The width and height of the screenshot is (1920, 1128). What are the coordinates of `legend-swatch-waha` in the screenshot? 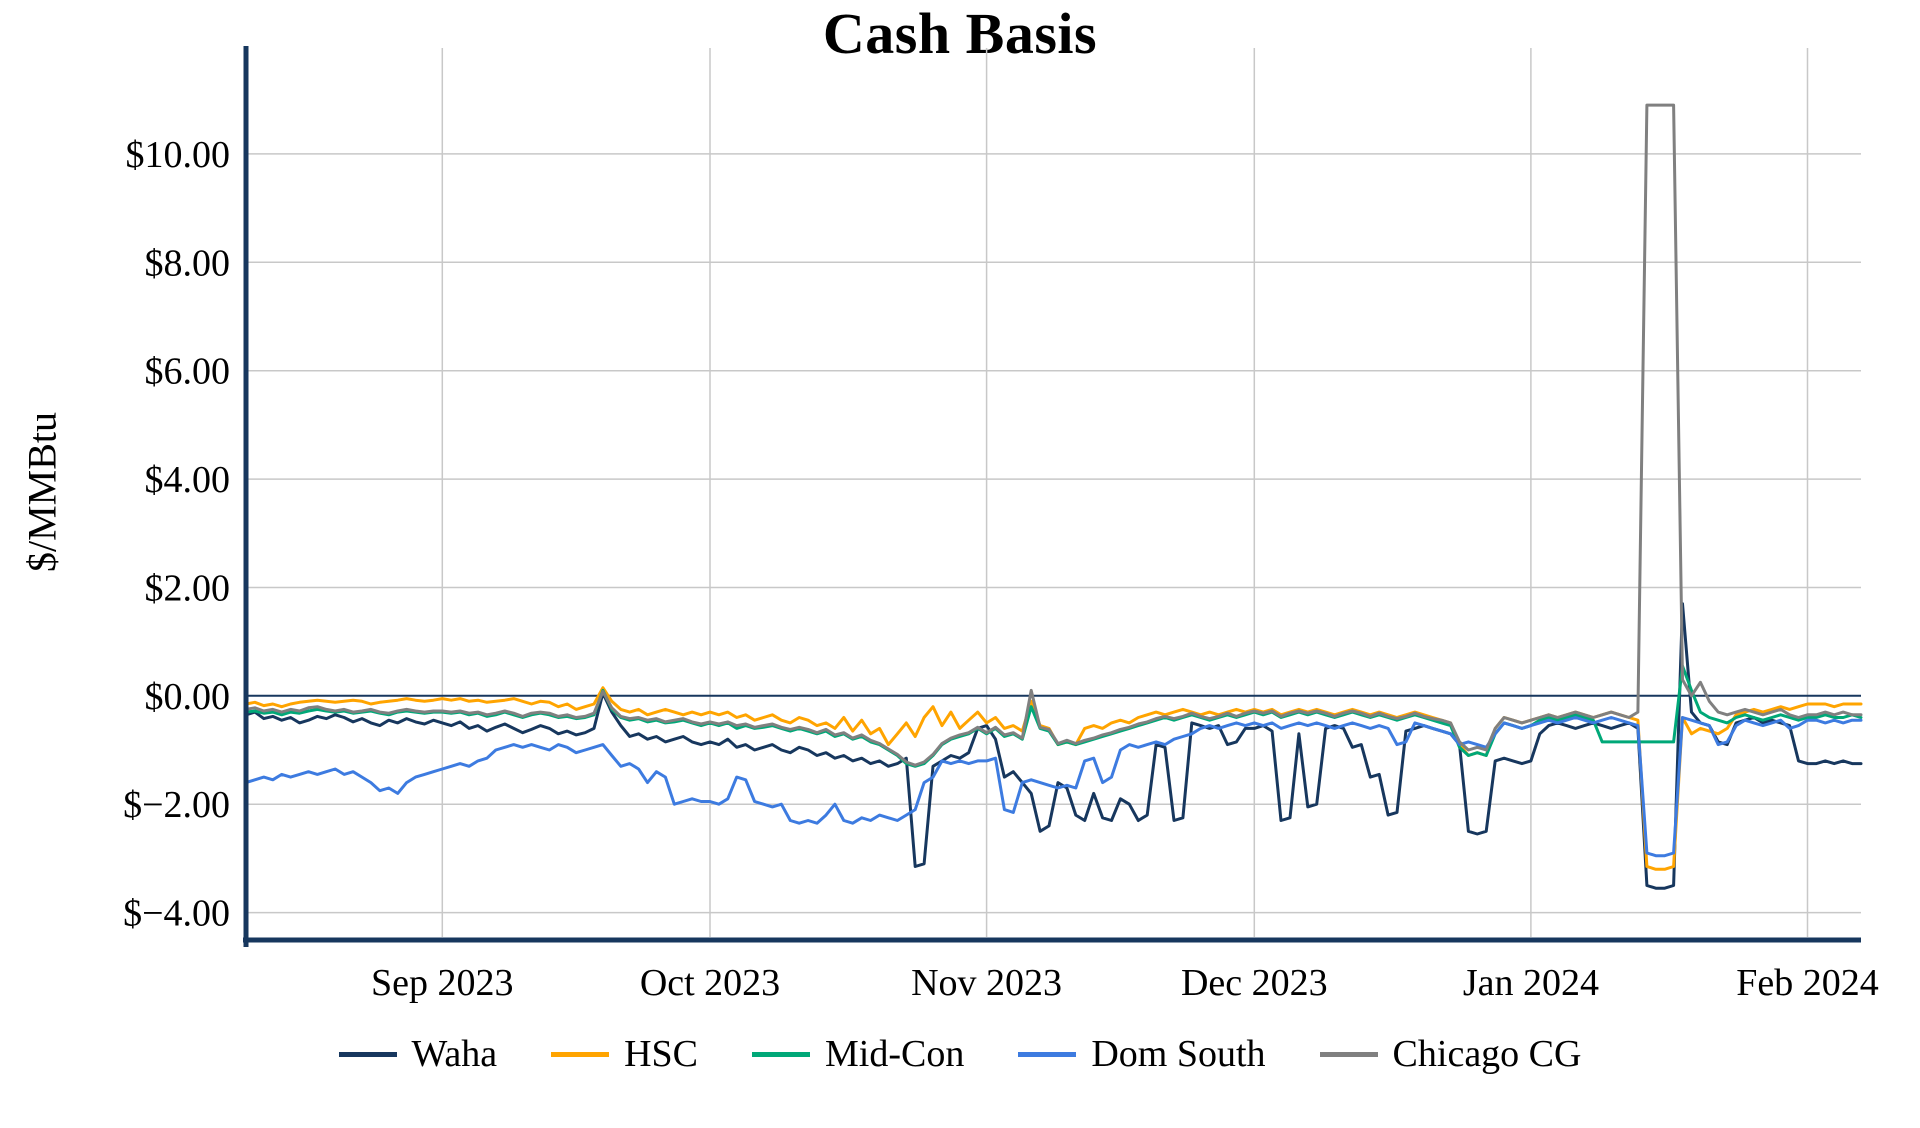 It's located at (367, 1054).